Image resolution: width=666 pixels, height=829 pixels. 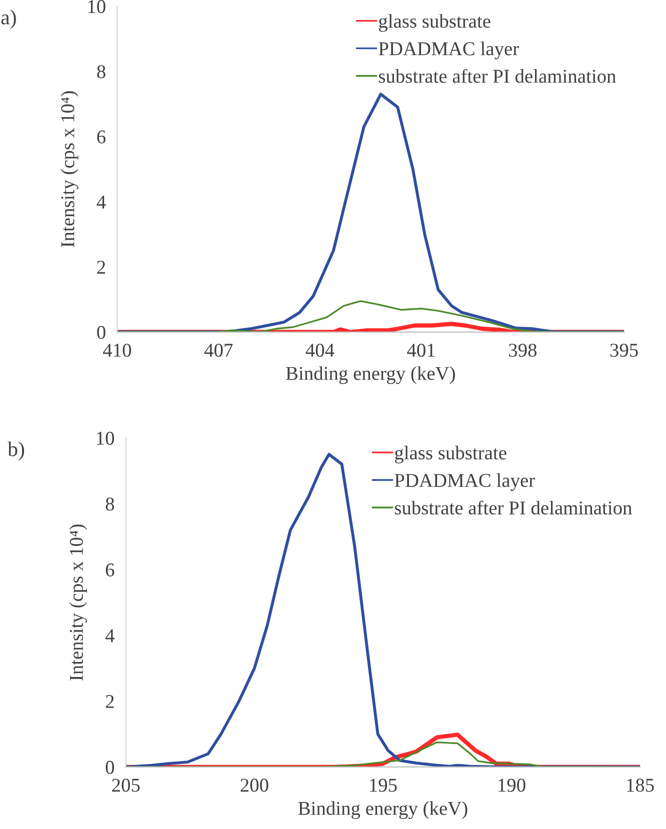 I want to click on x-tick-label: 398, so click(x=523, y=350).